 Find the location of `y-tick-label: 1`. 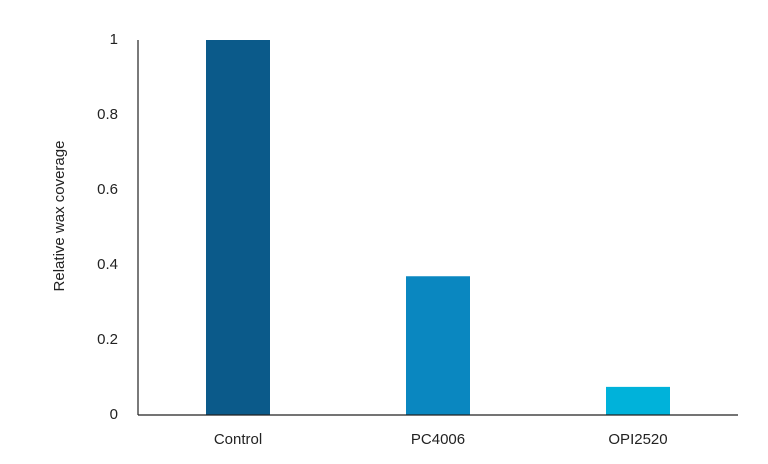

y-tick-label: 1 is located at coordinates (114, 39).